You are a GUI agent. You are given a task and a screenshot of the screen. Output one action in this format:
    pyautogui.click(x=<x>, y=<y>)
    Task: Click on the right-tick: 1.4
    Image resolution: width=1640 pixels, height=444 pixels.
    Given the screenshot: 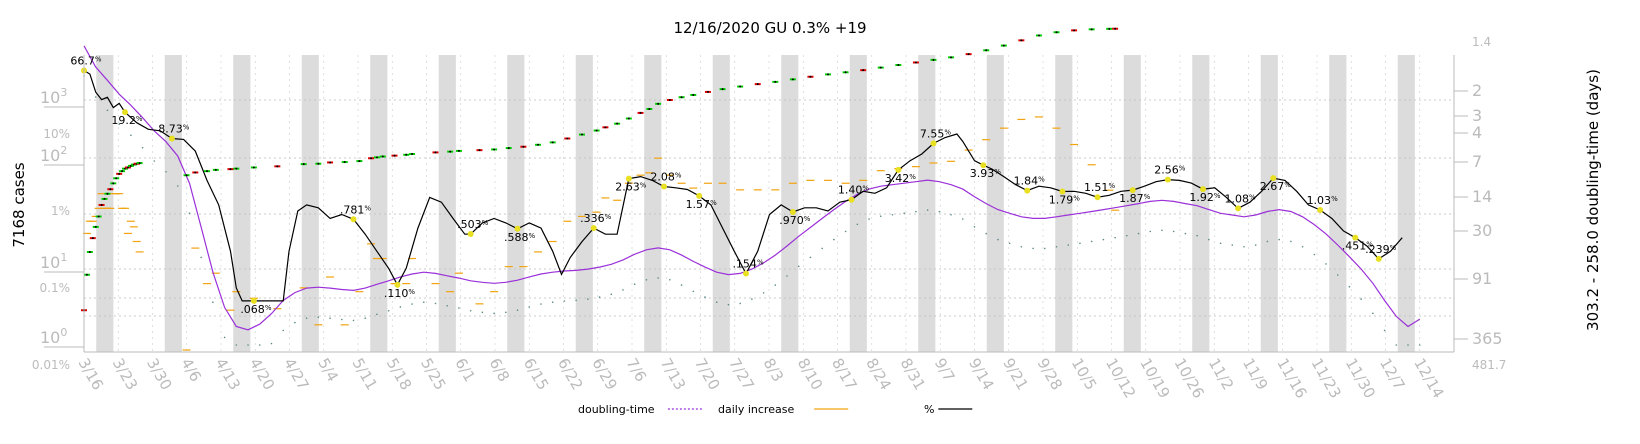 What is the action you would take?
    pyautogui.click(x=1481, y=42)
    